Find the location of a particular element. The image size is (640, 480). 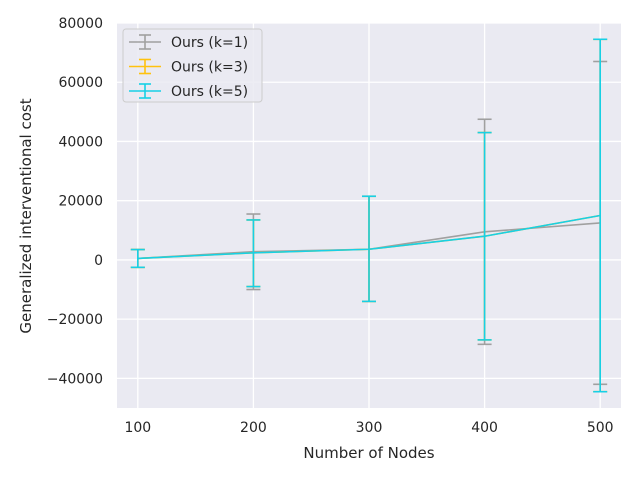

x-tick-label: 300 is located at coordinates (369, 428).